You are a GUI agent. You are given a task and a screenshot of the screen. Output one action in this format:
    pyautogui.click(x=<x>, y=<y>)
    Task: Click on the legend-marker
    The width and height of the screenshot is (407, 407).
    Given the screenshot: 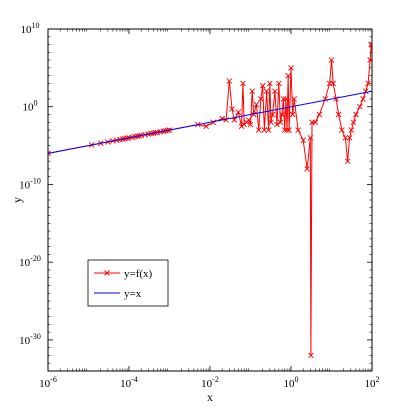 What is the action you would take?
    pyautogui.click(x=107, y=273)
    